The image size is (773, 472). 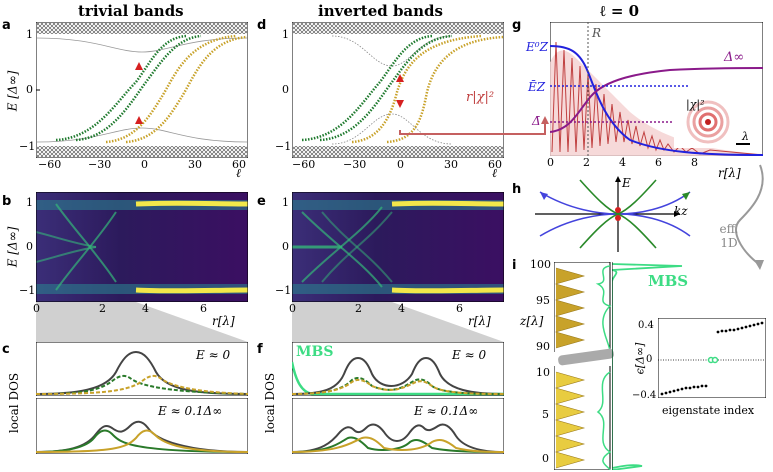 What do you see at coordinates (586, 162) in the screenshot?
I see `panel-g-xtick-2: 2` at bounding box center [586, 162].